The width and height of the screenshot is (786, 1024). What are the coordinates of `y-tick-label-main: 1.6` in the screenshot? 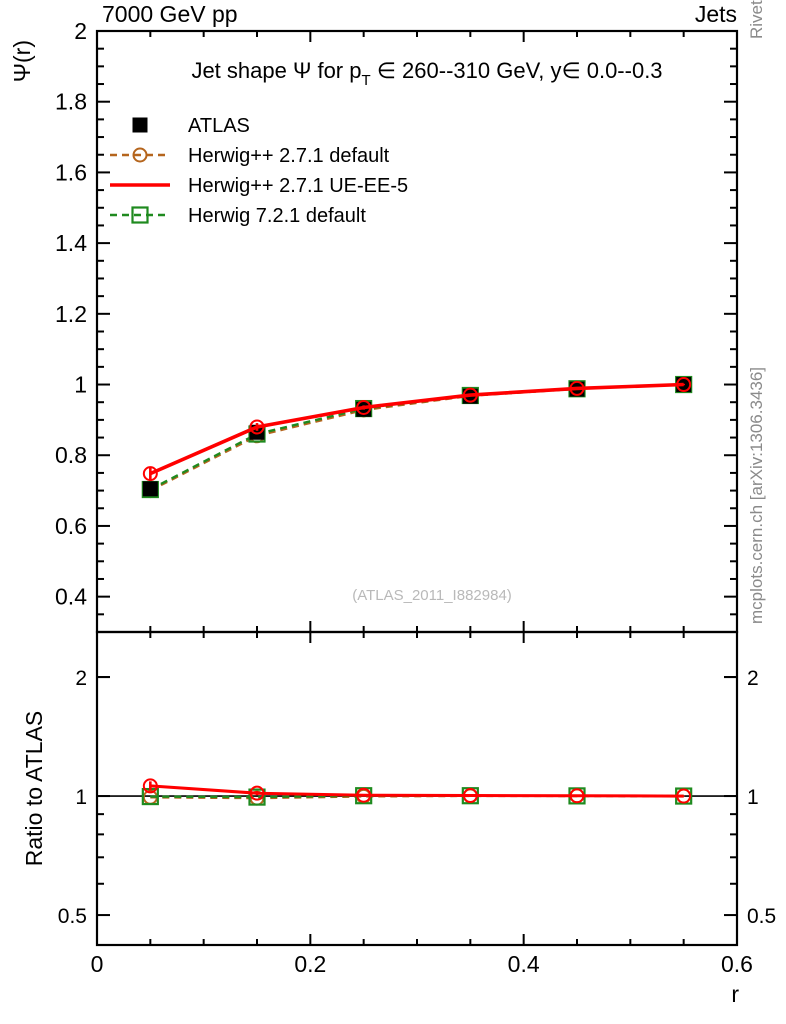 It's located at (71, 172).